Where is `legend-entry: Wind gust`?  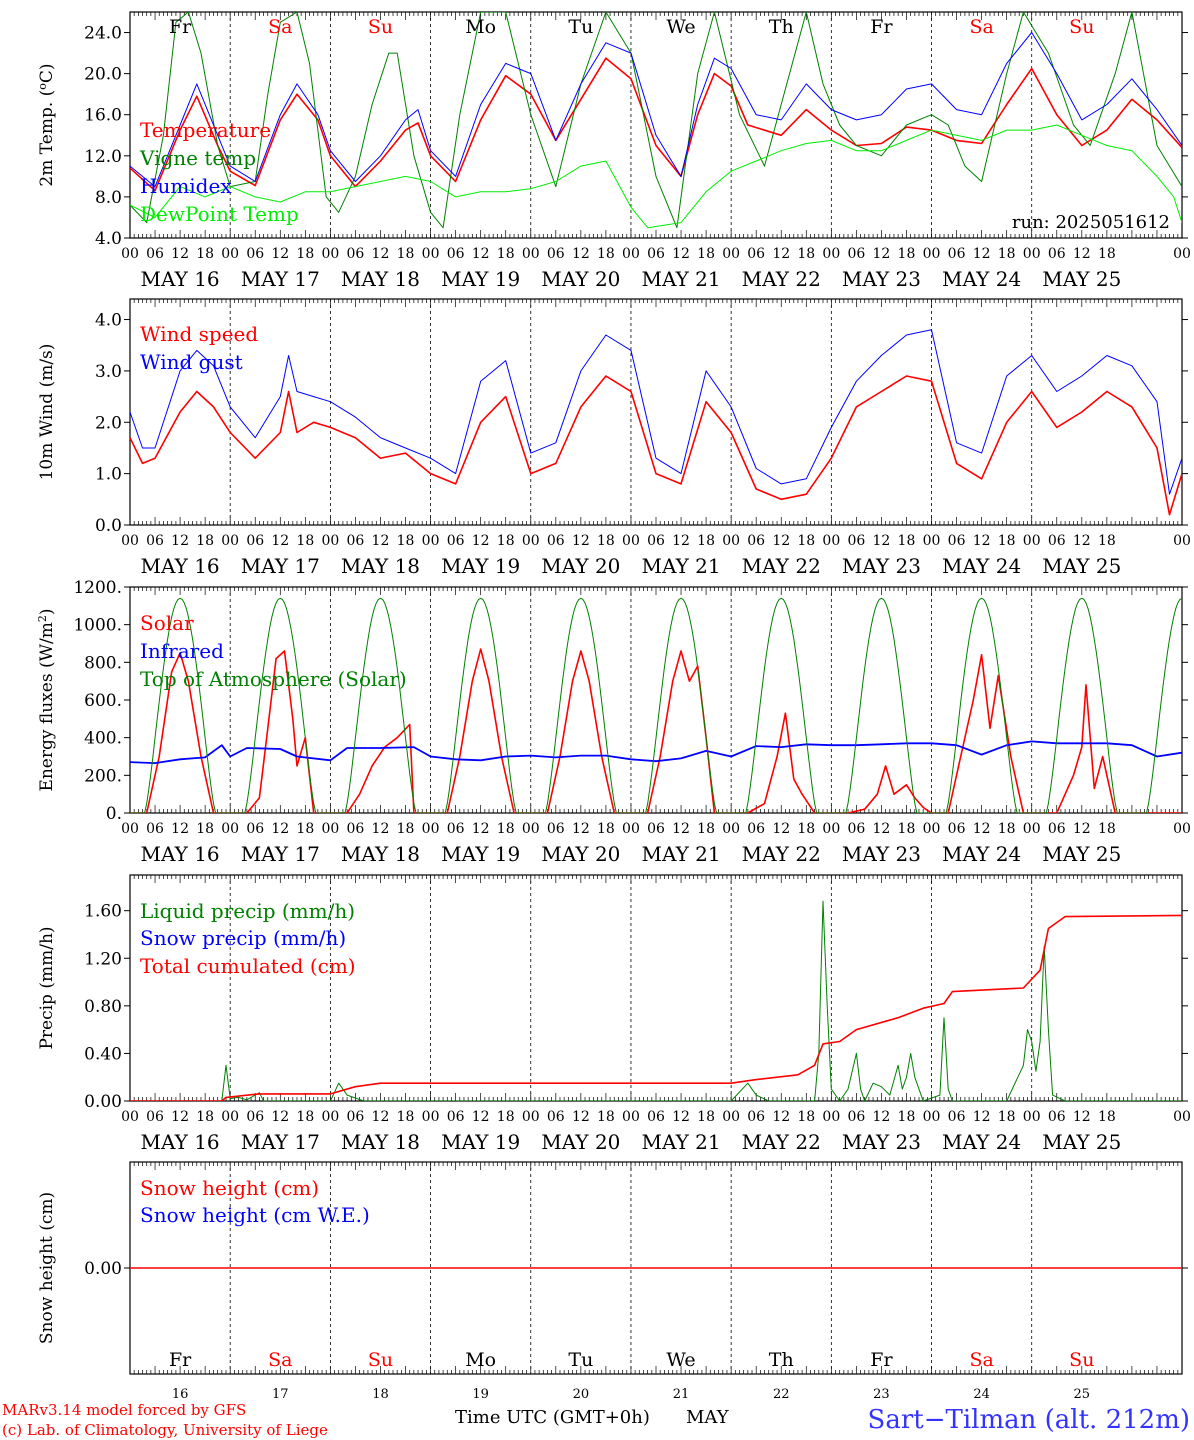 legend-entry: Wind gust is located at coordinates (191, 362).